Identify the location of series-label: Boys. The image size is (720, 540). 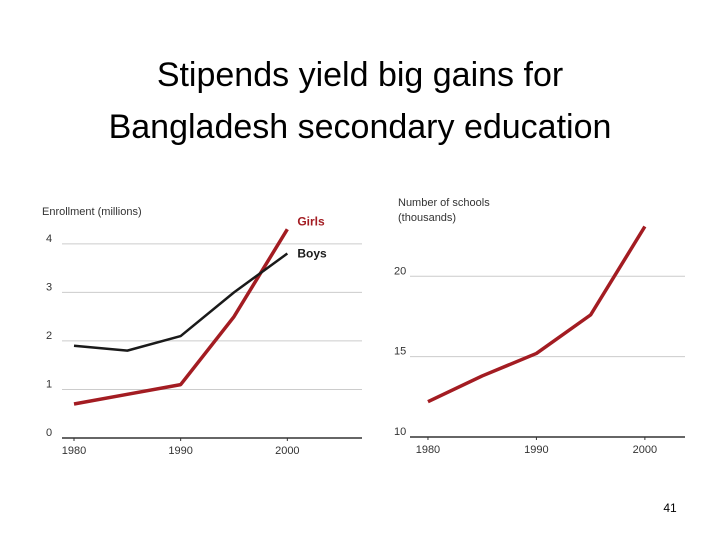
(312, 254).